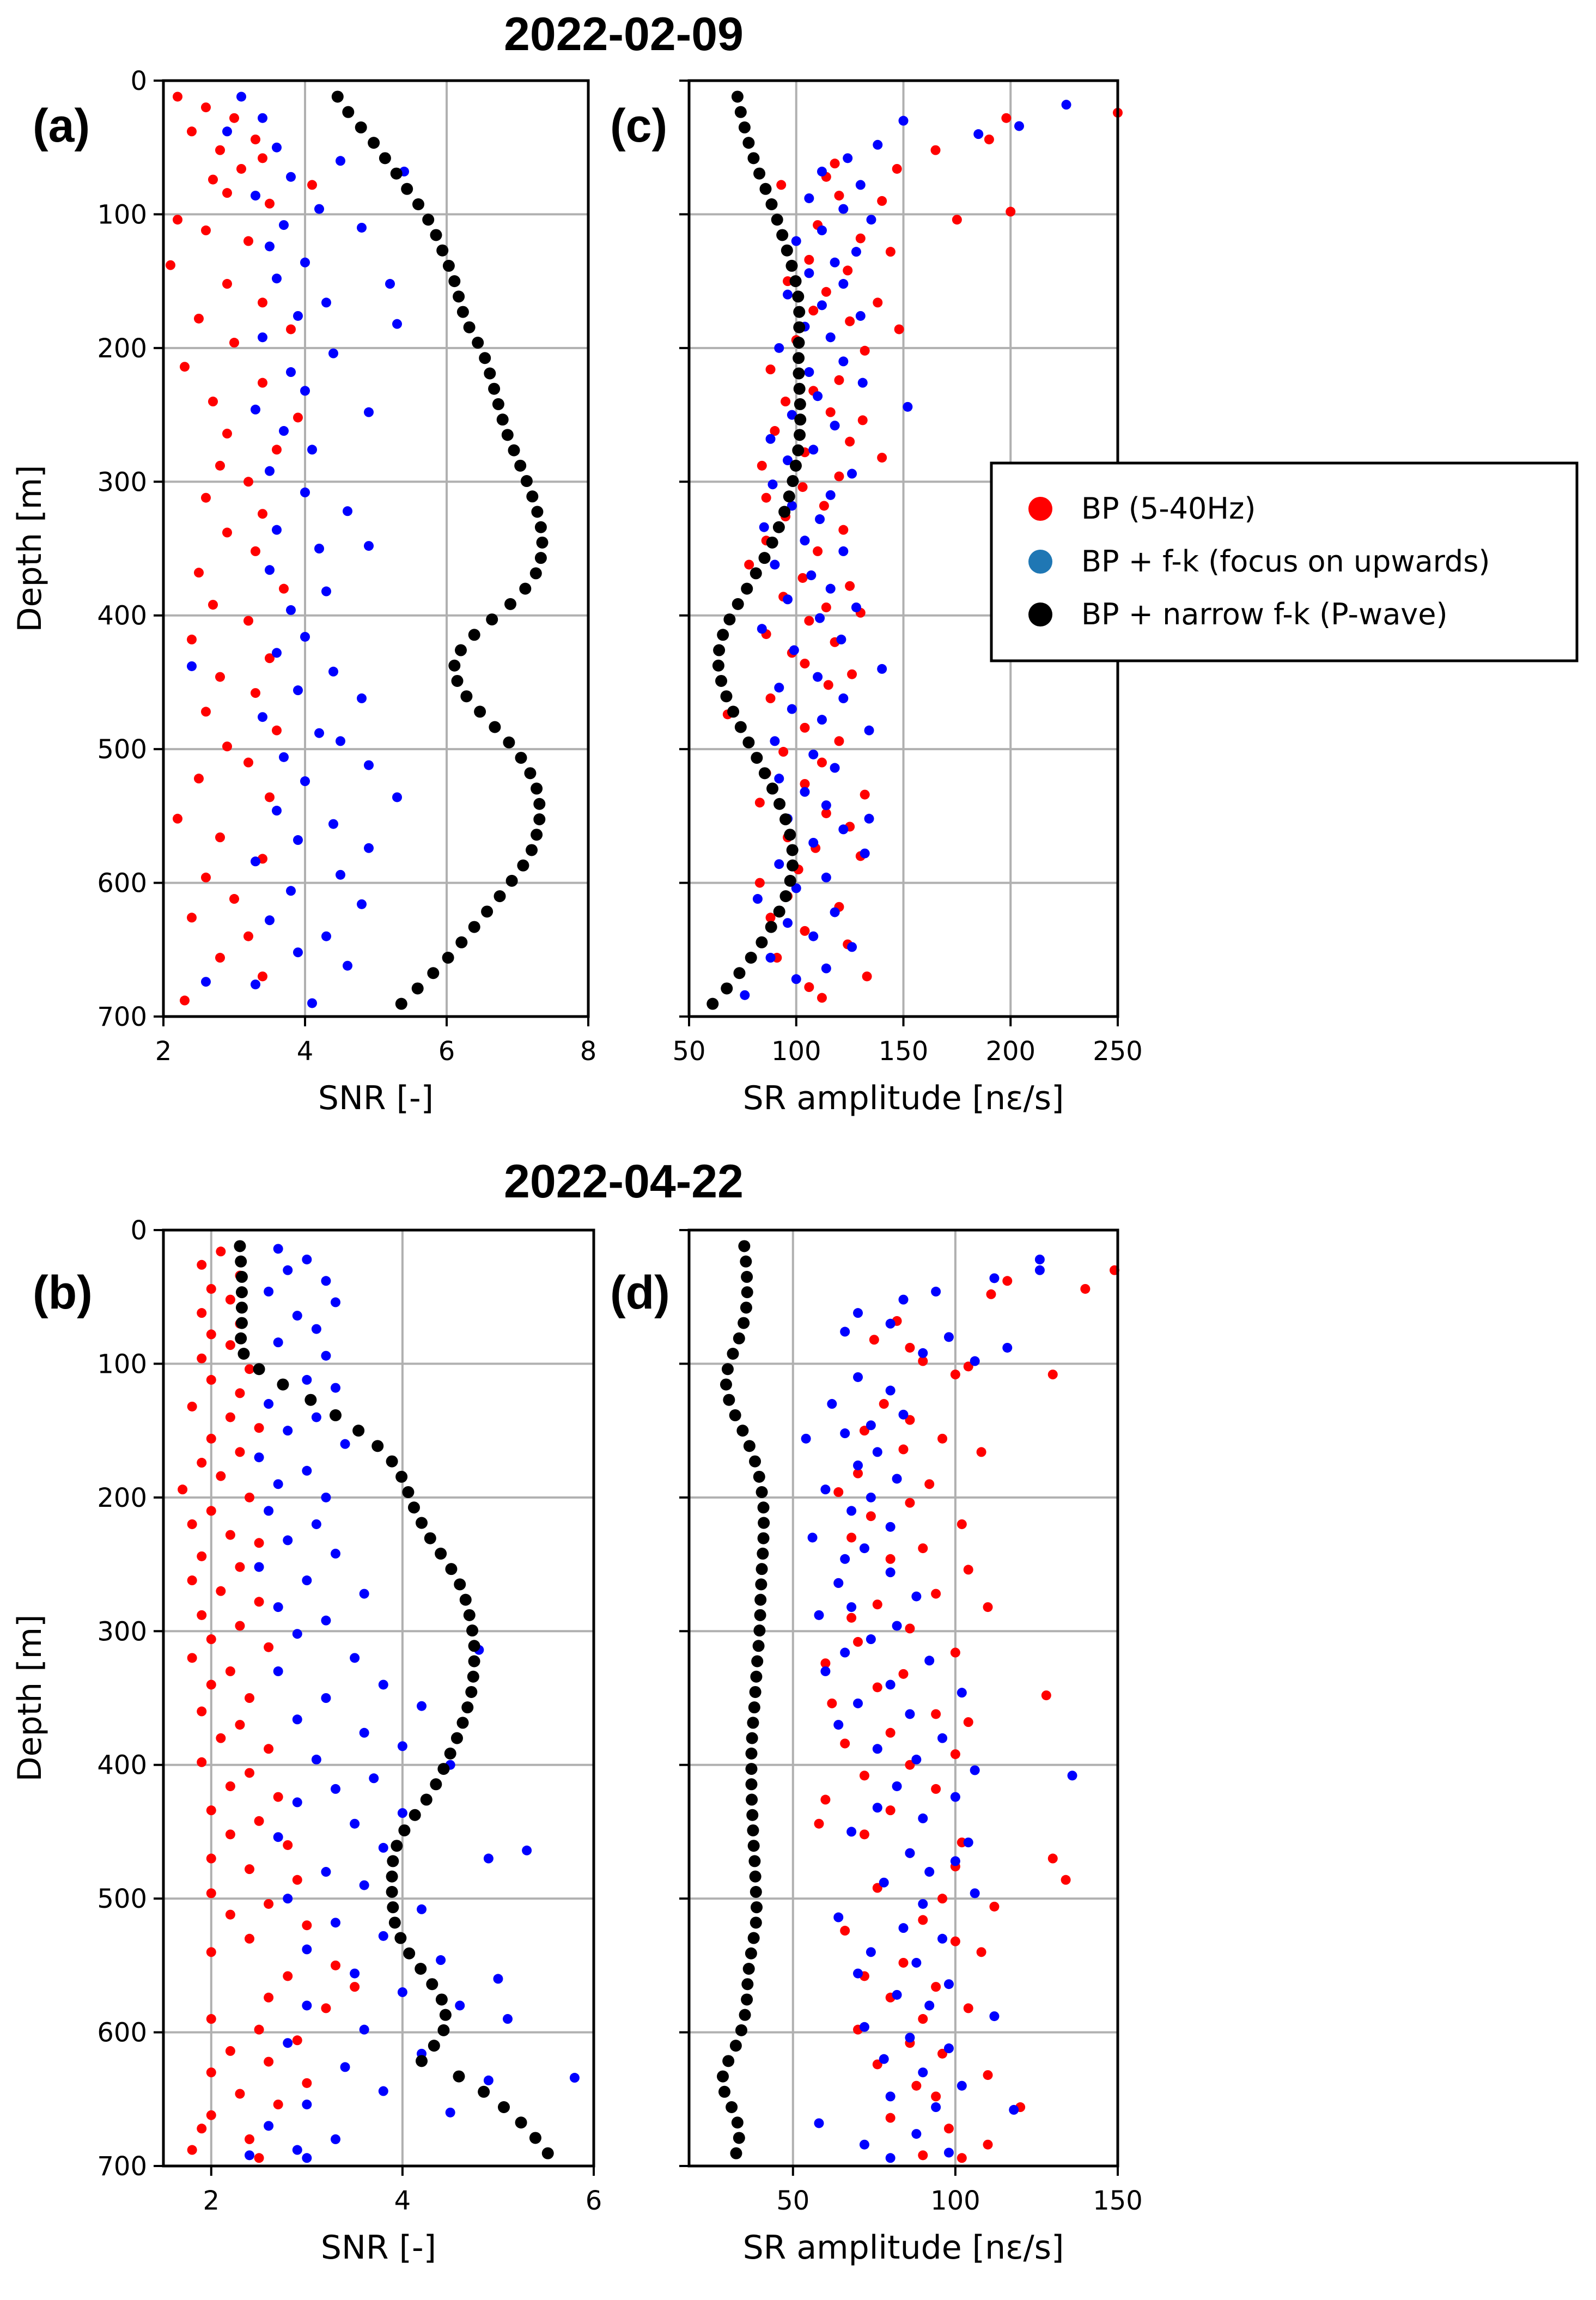 The height and width of the screenshot is (2300, 1596). Describe the element at coordinates (1040, 562) in the screenshot. I see `legend-marker-fk` at that location.